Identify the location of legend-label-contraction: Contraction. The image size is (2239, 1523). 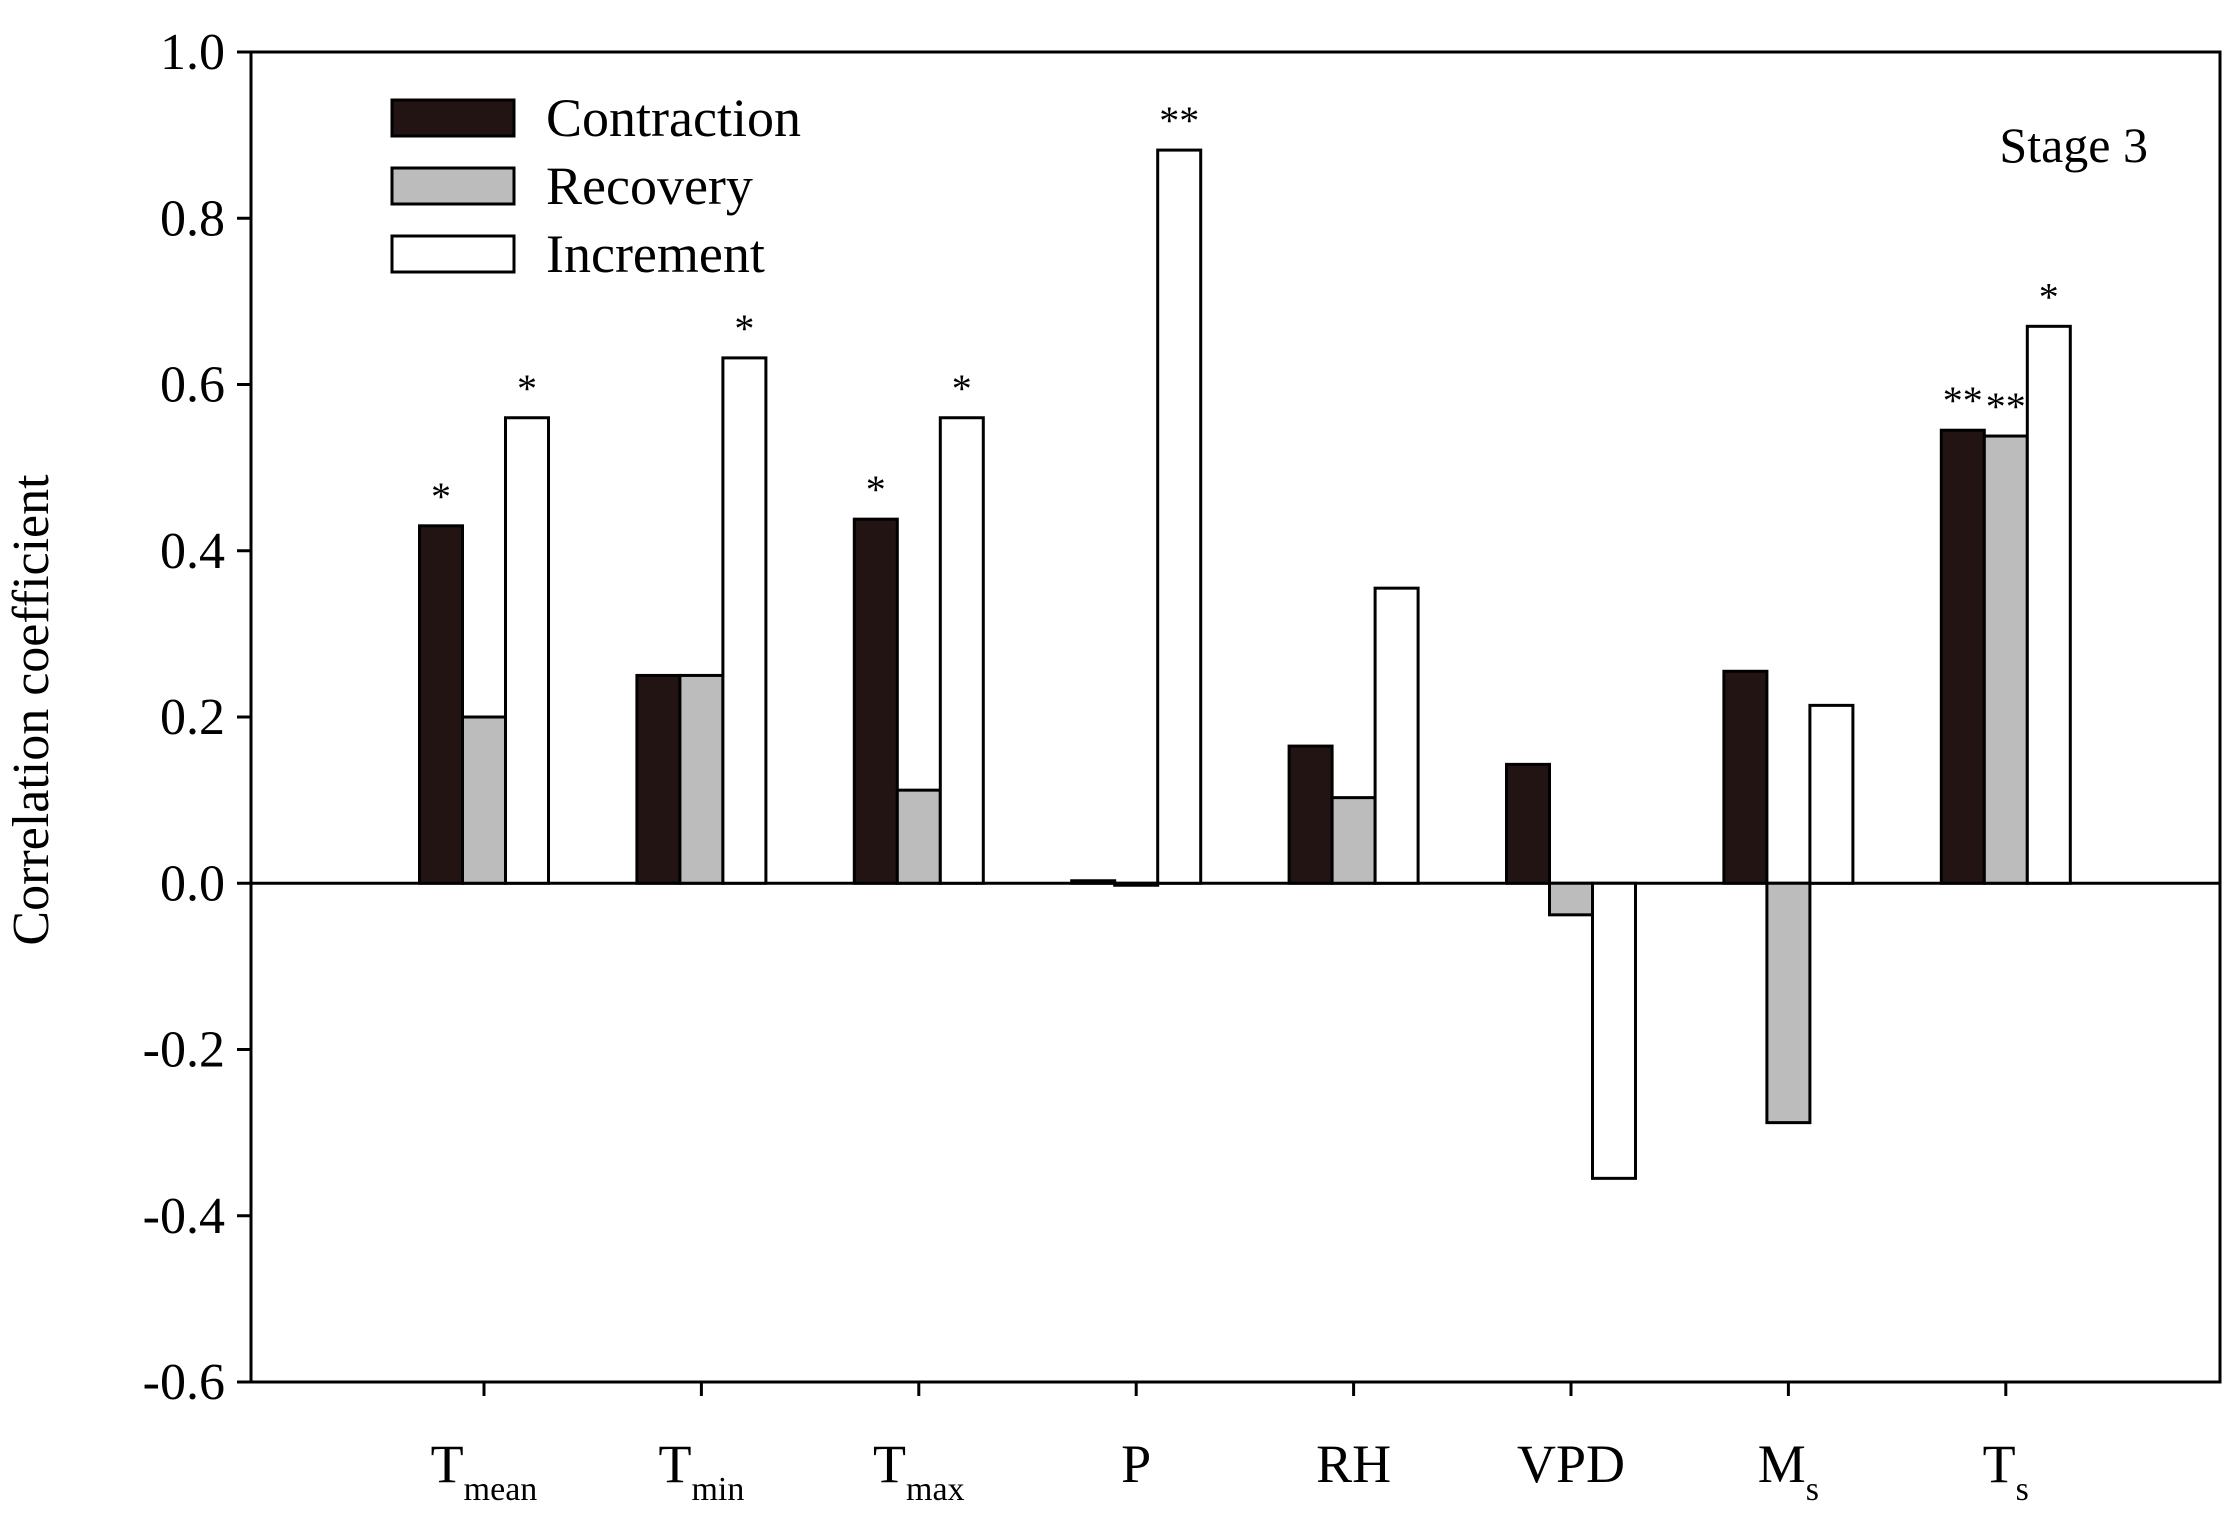
(673, 118).